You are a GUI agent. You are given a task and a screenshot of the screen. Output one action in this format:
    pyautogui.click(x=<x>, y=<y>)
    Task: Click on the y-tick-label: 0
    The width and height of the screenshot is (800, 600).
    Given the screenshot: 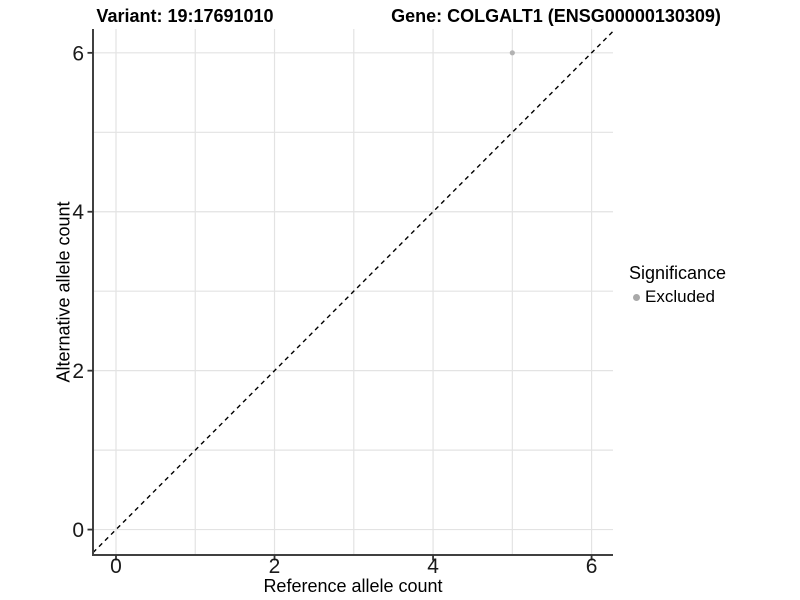 What is the action you would take?
    pyautogui.click(x=78, y=530)
    